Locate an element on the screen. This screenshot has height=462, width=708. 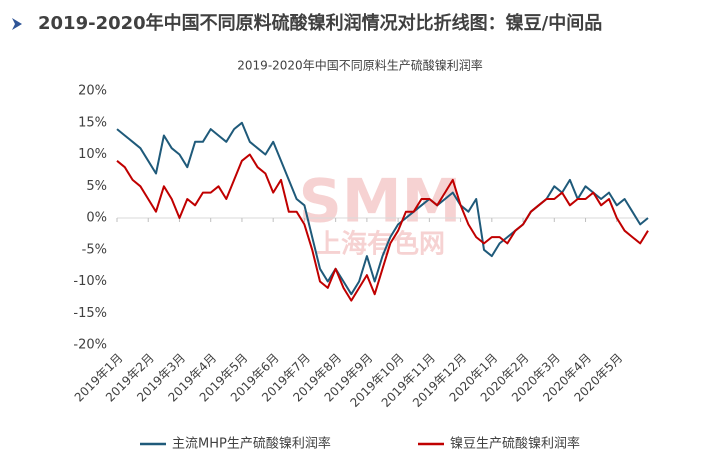
y-tick-label: -15% is located at coordinates (90, 313).